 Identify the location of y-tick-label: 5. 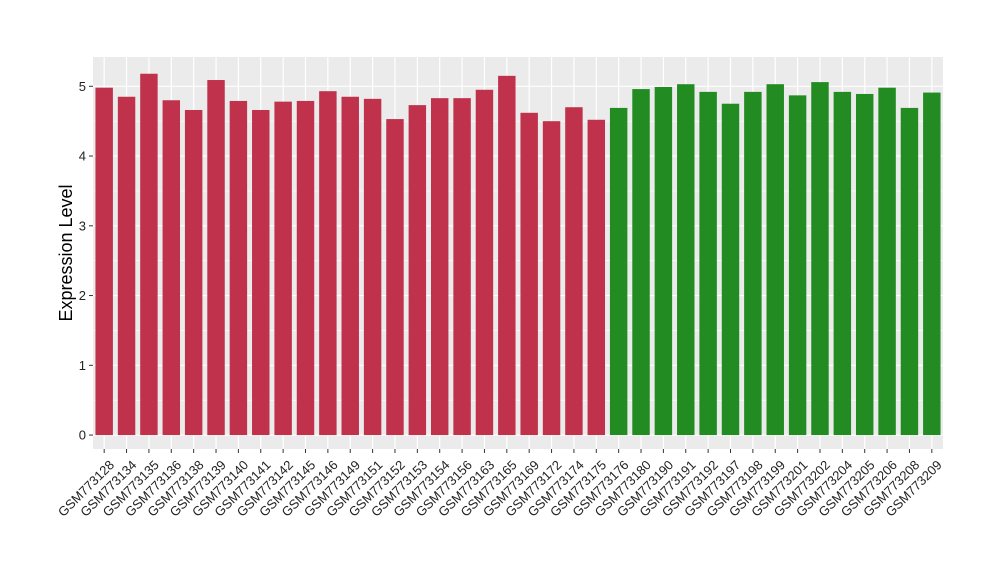
(82, 86).